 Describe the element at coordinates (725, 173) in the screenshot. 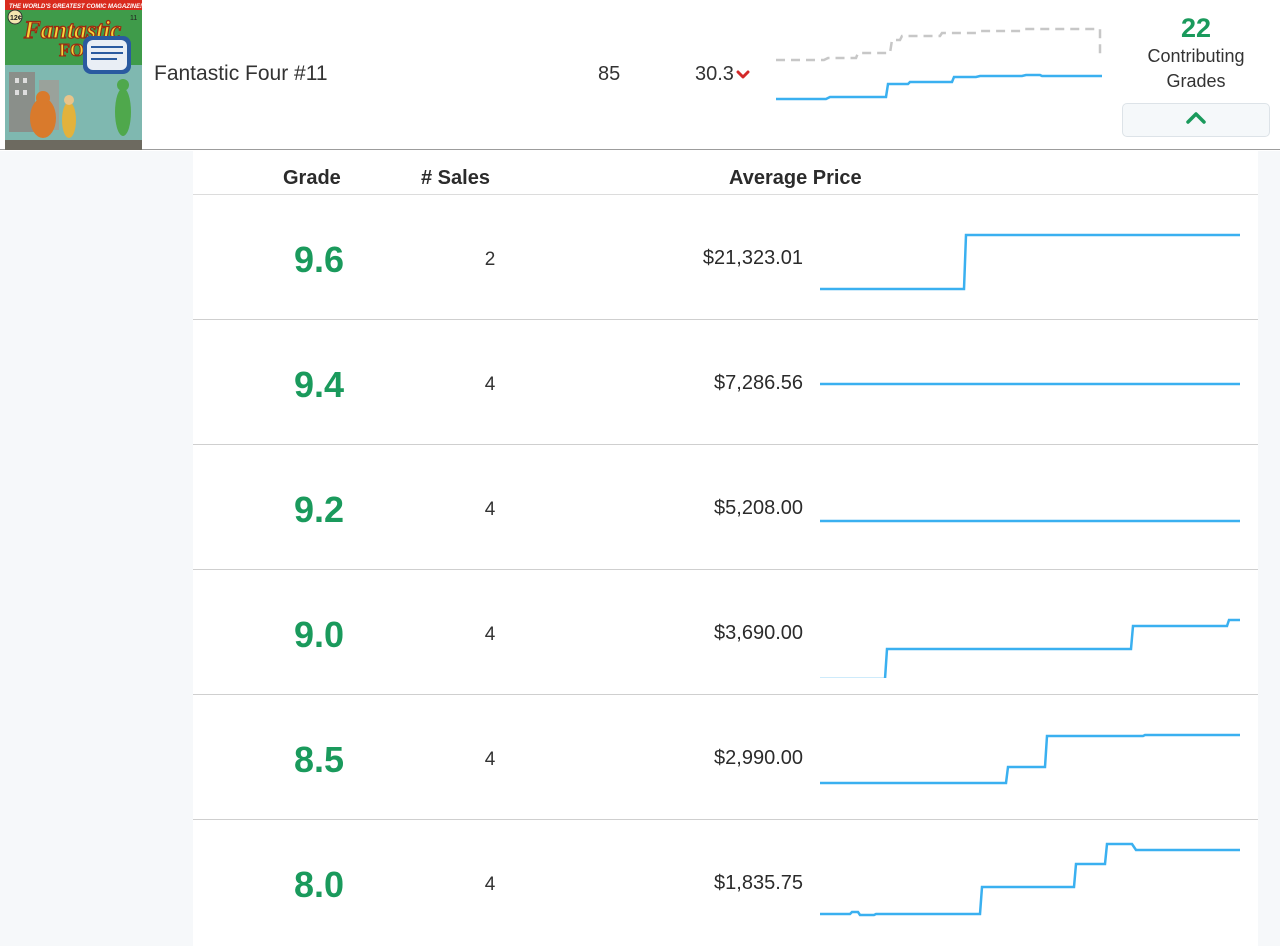

I see `grade-table-header: Grade # Sales Average Price` at that location.